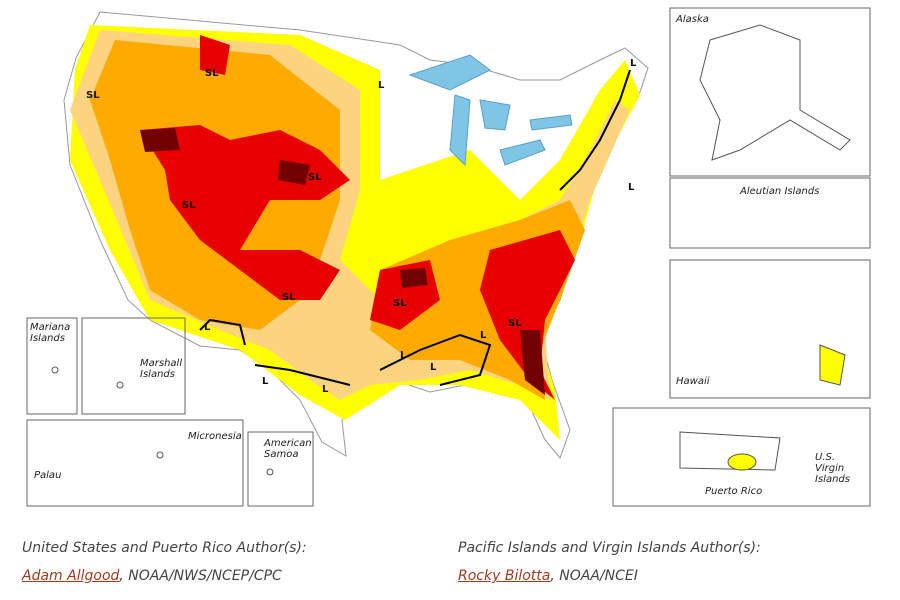 This screenshot has height=600, width=900. What do you see at coordinates (692, 19) in the screenshot?
I see `inset-label: Alaska` at bounding box center [692, 19].